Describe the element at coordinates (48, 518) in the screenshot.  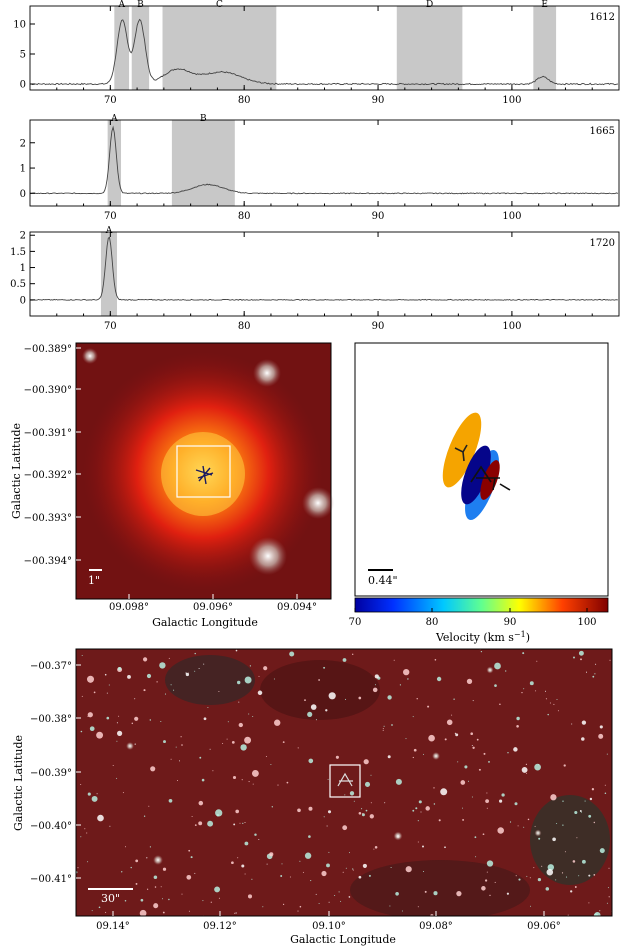
I see `y-tick-label: −00.393°` at that location.